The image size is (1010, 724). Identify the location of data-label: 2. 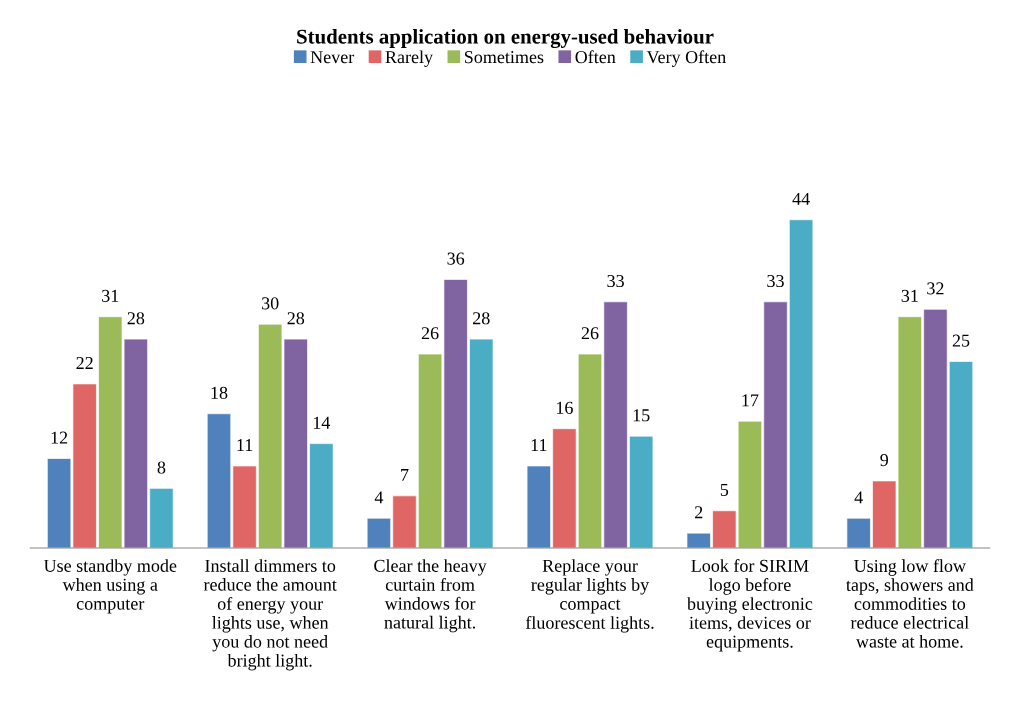
(699, 512).